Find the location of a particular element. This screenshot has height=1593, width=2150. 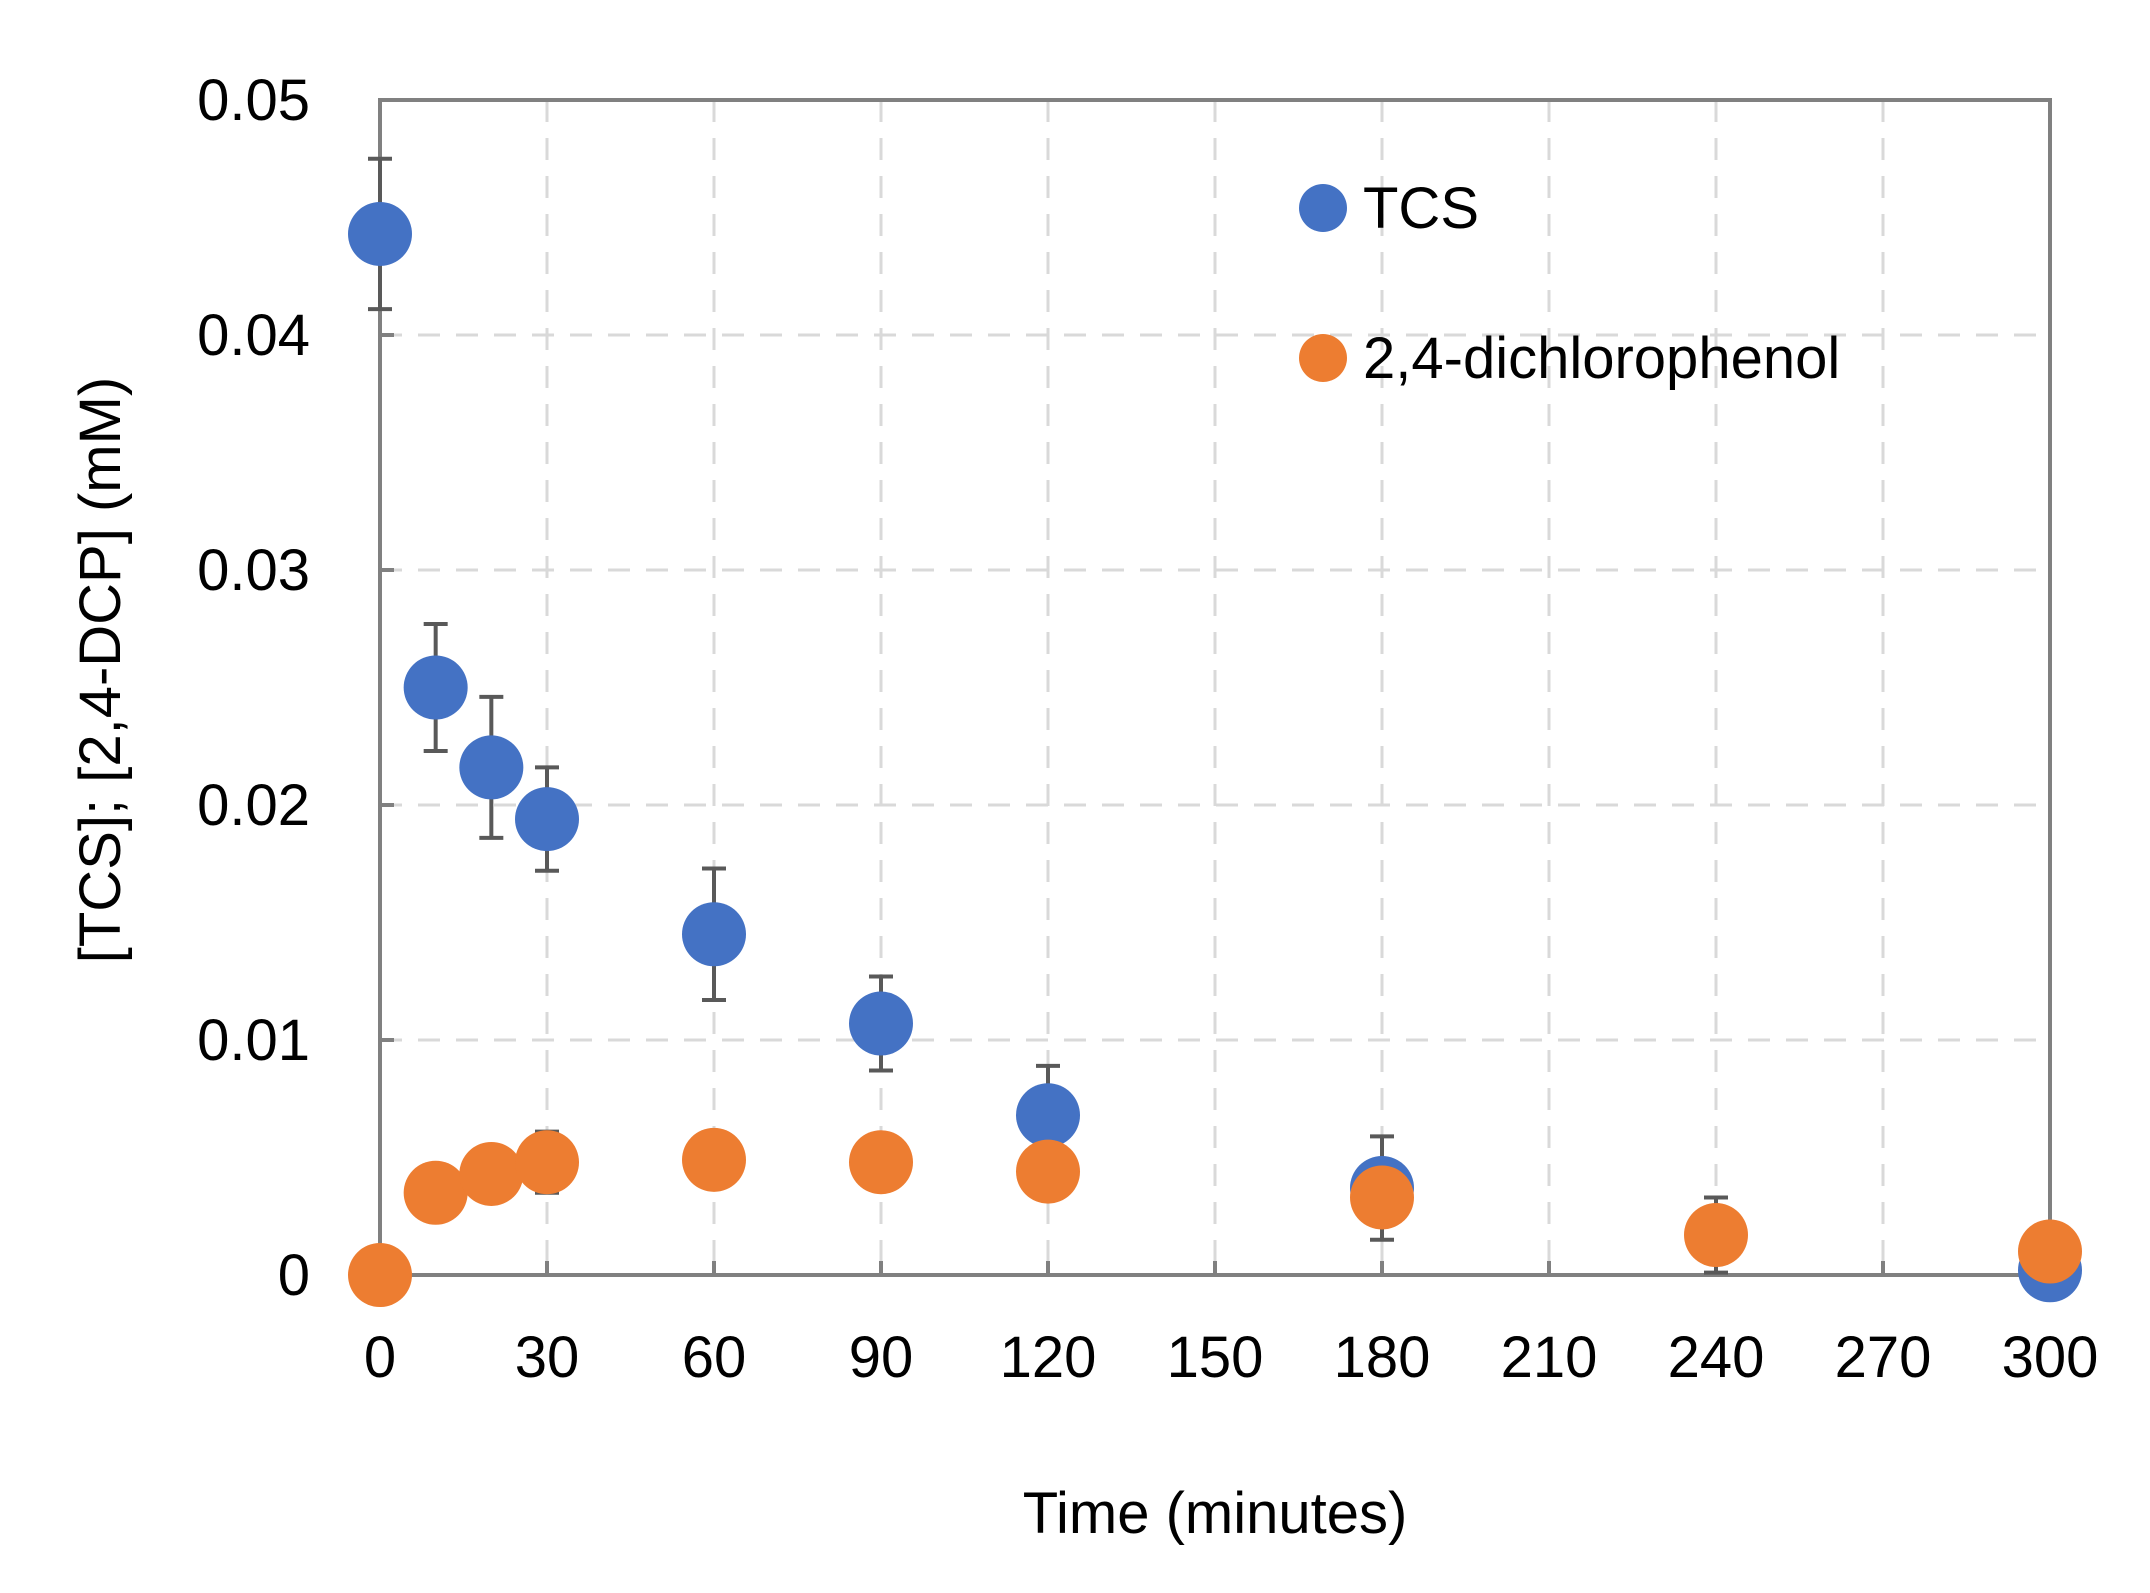

x-tick-label: 30 is located at coordinates (547, 1357).